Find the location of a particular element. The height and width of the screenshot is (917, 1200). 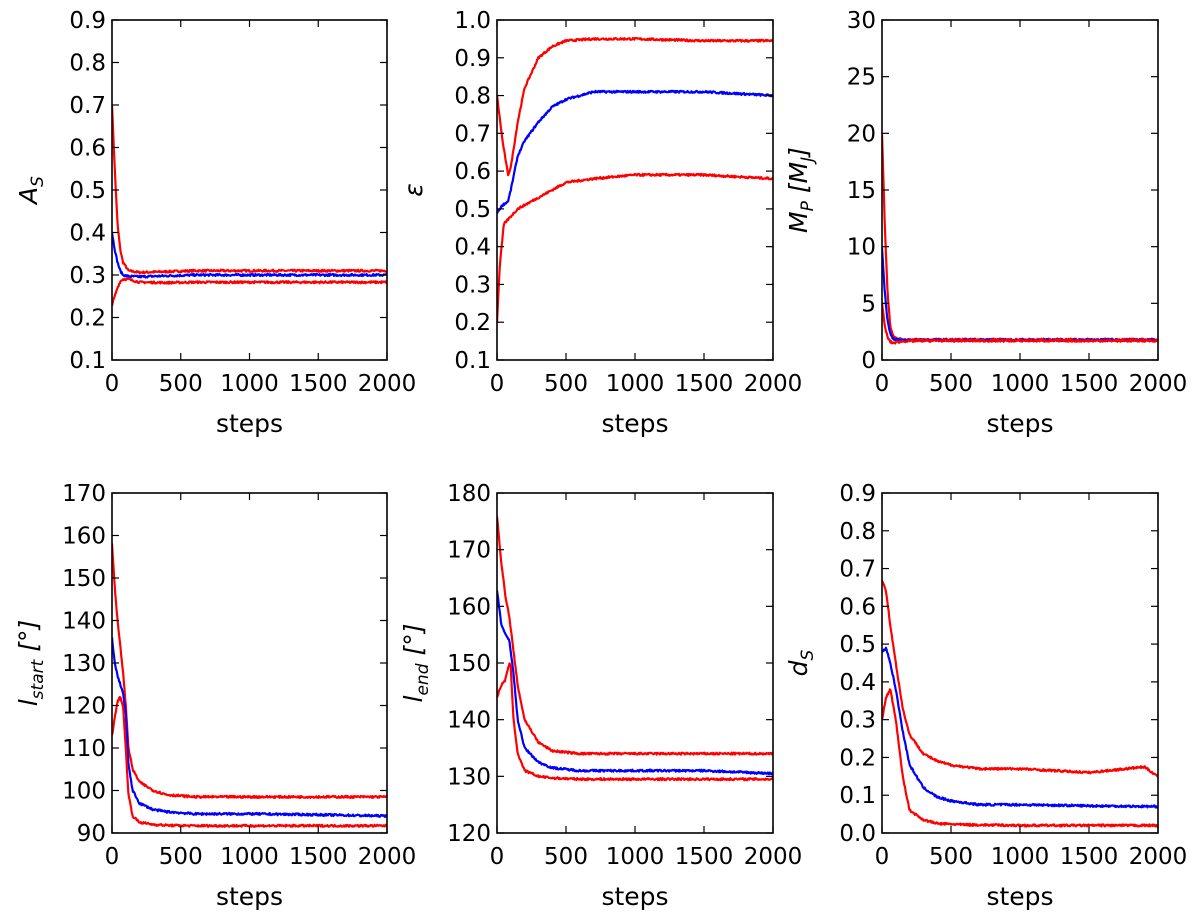

y-axis-label: lend [°] is located at coordinates (416, 663).